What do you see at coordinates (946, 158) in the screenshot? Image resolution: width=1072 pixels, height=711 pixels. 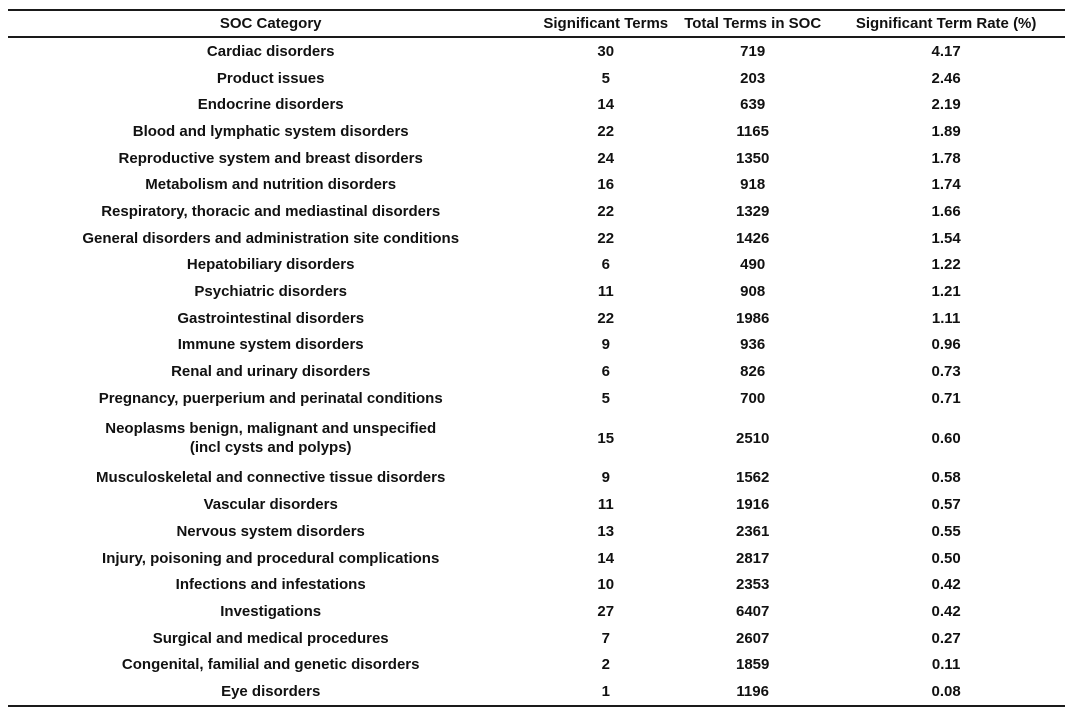 I see `significant-term-rate-cell: 1.78` at bounding box center [946, 158].